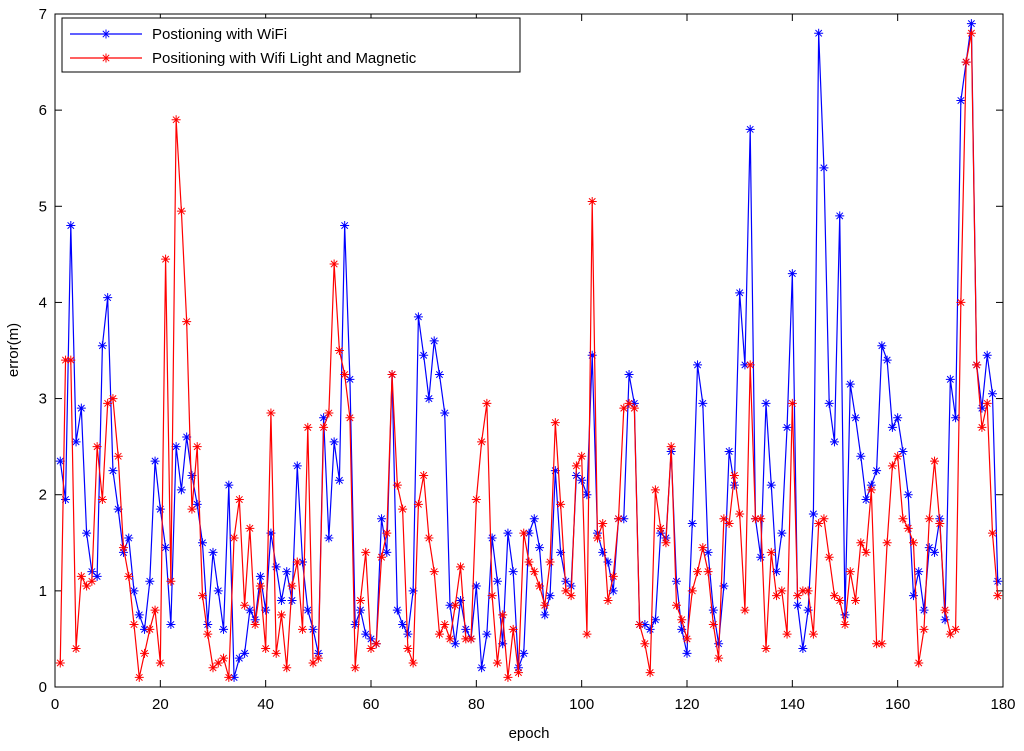 The height and width of the screenshot is (751, 1024). Describe the element at coordinates (581, 704) in the screenshot. I see `x-tick-label: 100` at that location.